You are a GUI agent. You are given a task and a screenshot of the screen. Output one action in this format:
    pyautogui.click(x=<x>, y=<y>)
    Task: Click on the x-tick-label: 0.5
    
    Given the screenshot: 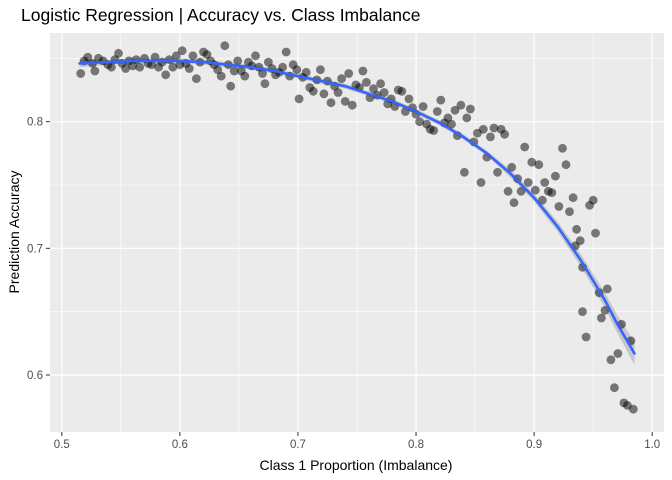 What is the action you would take?
    pyautogui.click(x=62, y=445)
    